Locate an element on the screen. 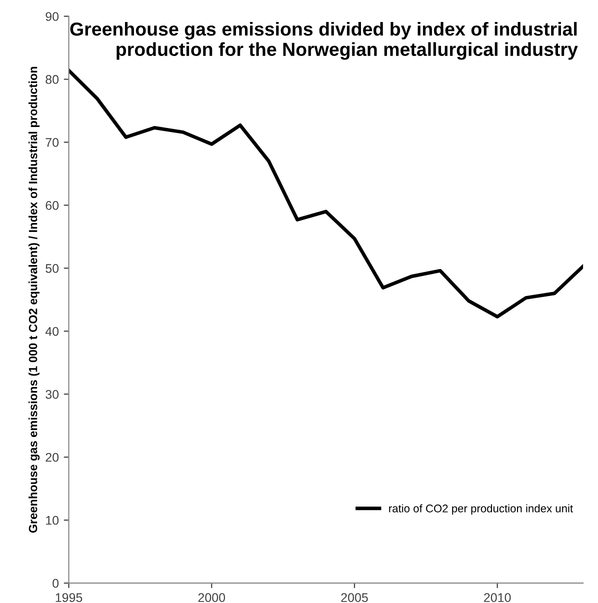 The height and width of the screenshot is (603, 598). y-tick-label: 80 is located at coordinates (52, 79).